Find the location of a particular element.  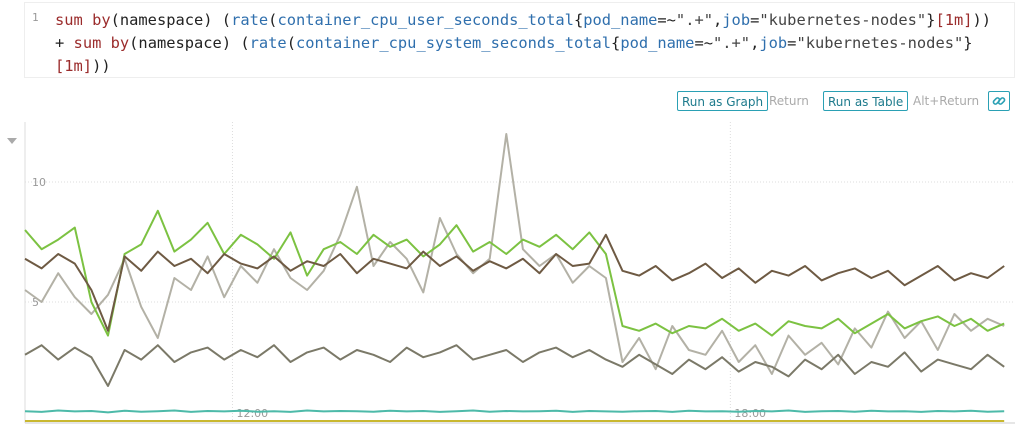

link-button is located at coordinates (999, 101).